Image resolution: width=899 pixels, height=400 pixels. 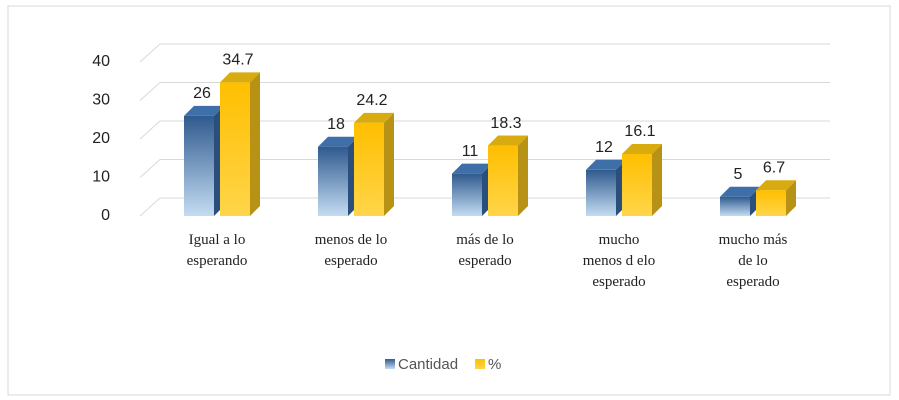 I want to click on value-label: 5, so click(x=738, y=174).